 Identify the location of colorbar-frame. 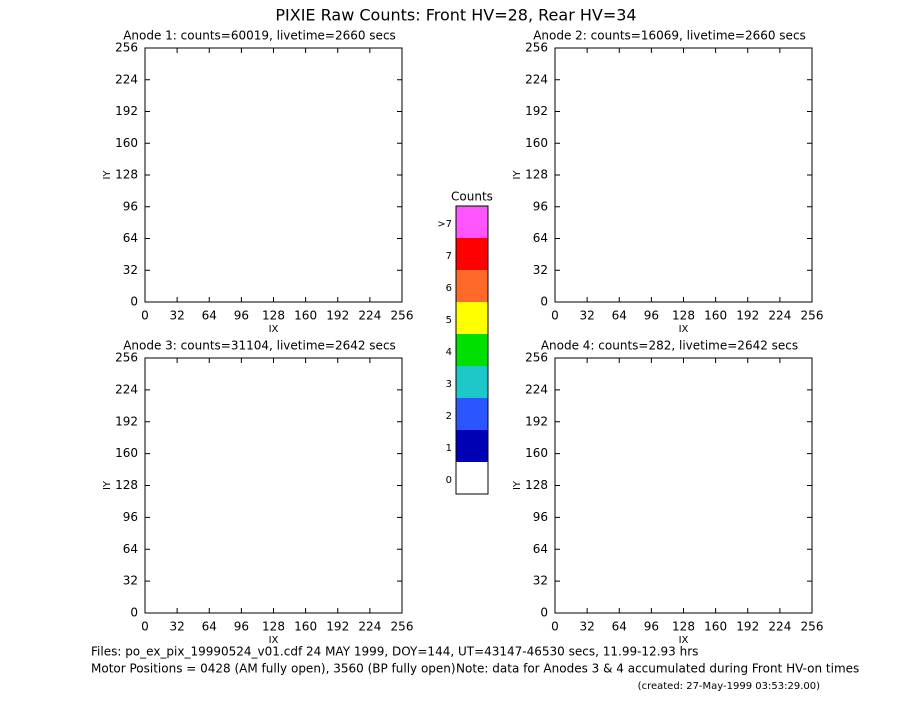
(472, 350).